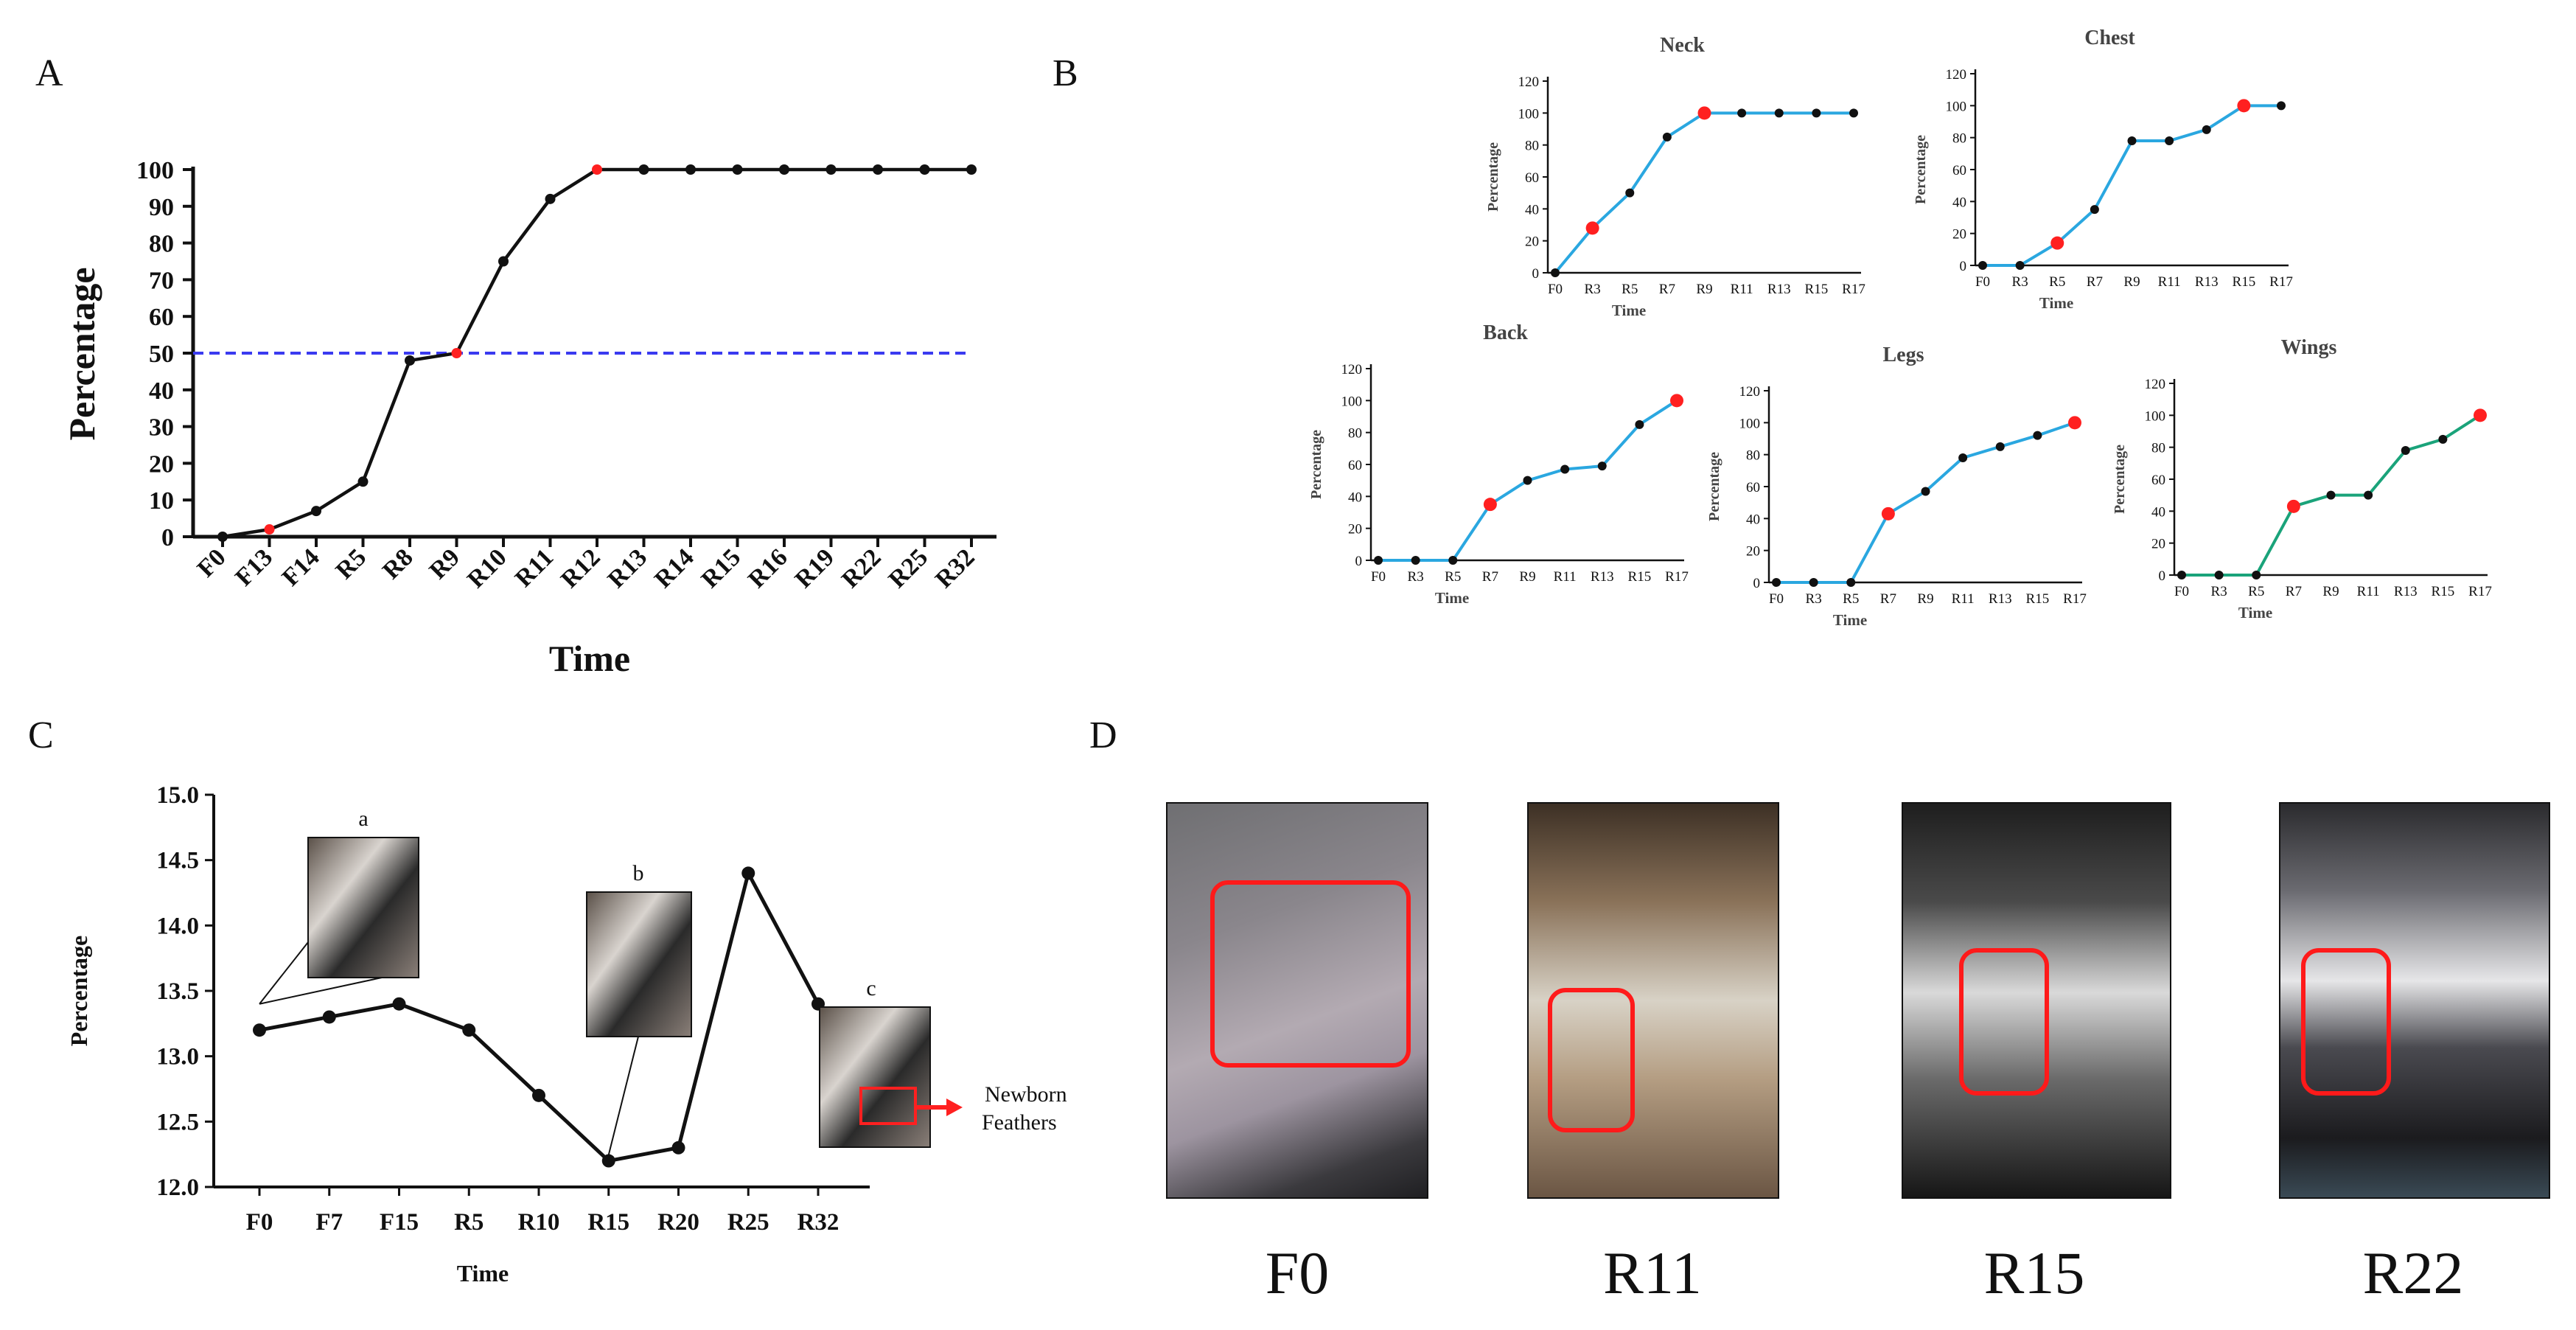 This screenshot has width=2576, height=1330. Describe the element at coordinates (1529, 82) in the screenshot. I see `y-tick-label: 120` at that location.